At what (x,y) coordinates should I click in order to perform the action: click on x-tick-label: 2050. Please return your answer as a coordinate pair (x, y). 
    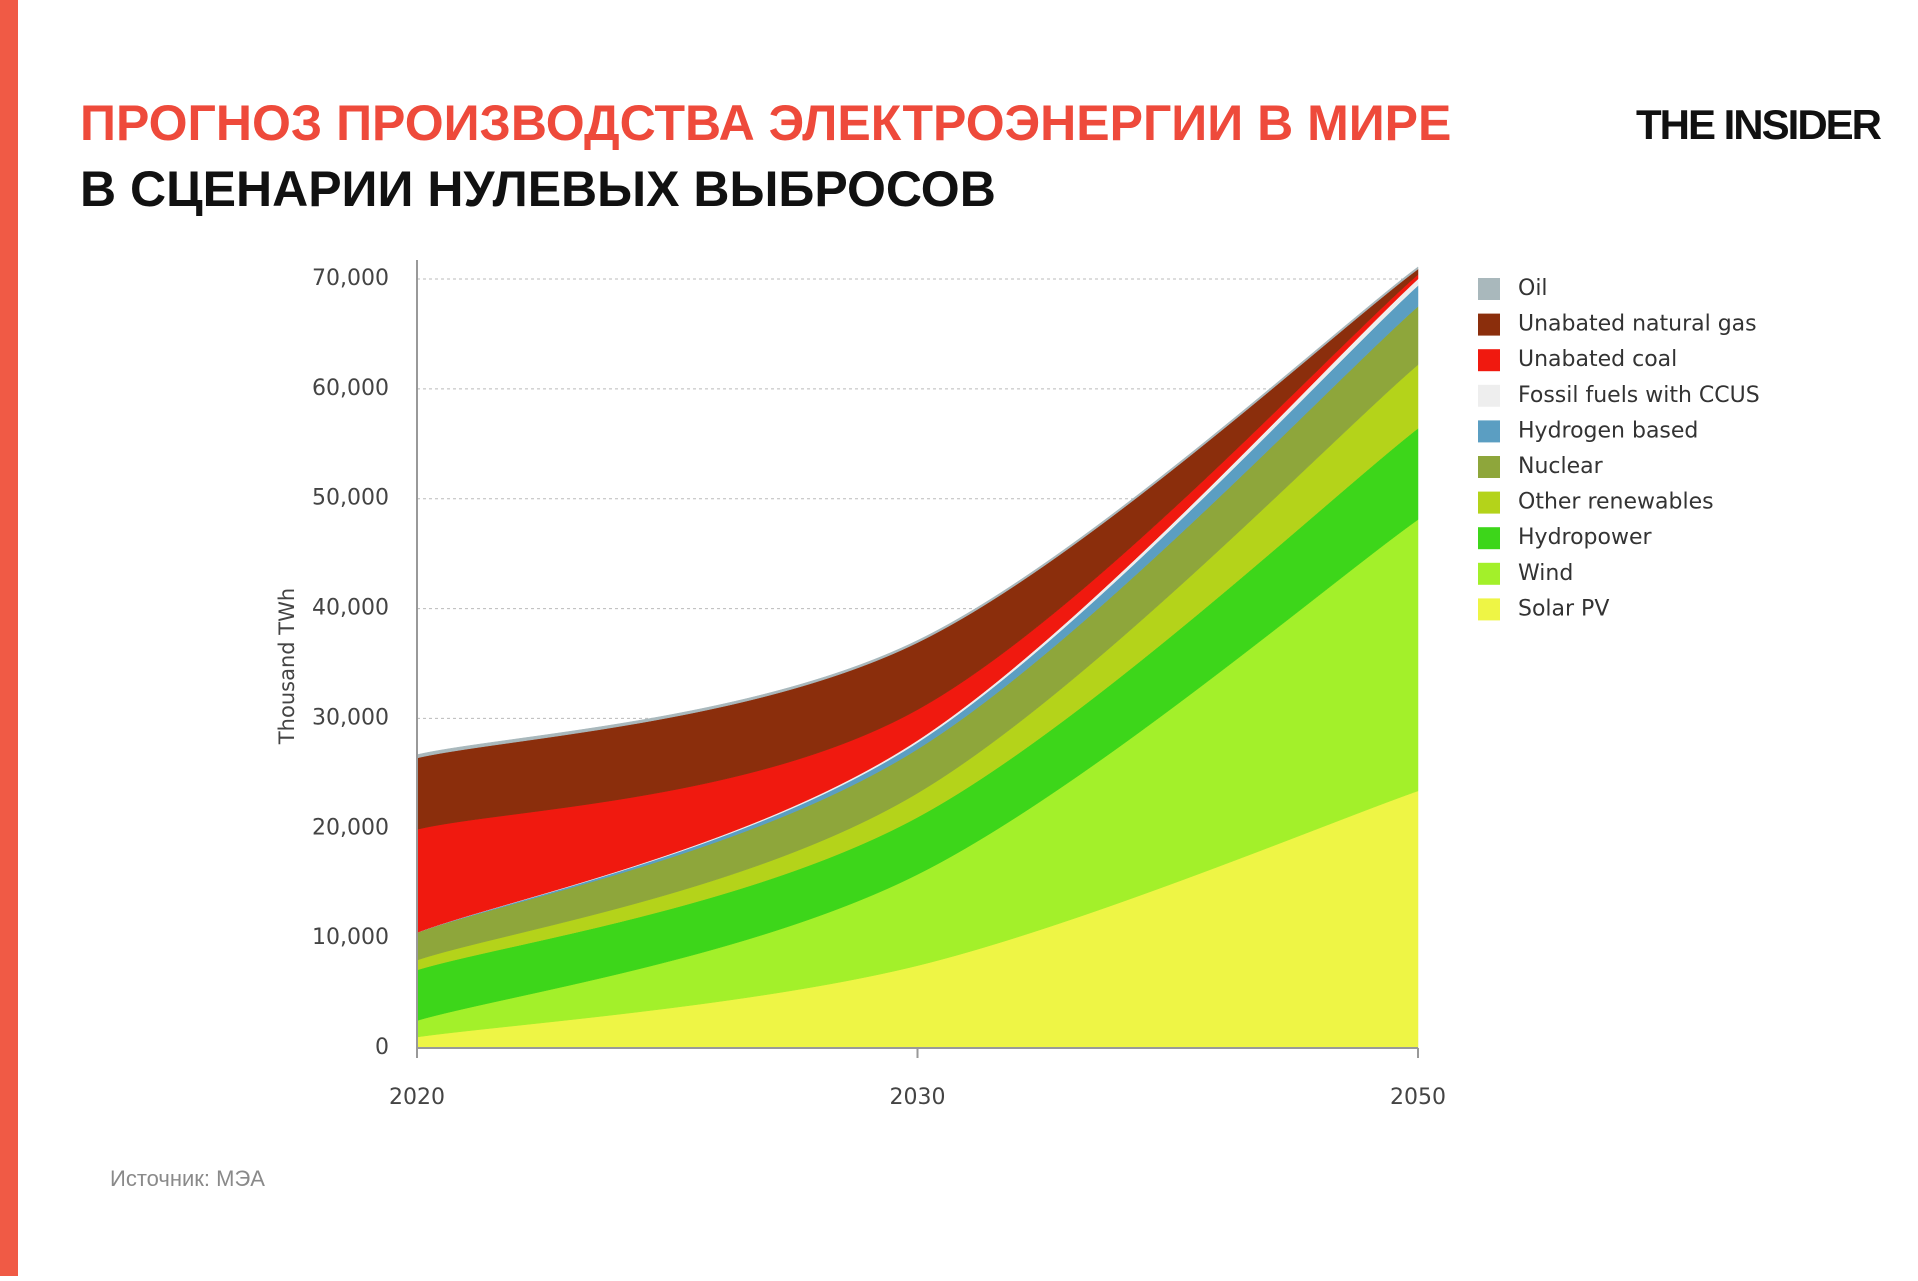
    Looking at the image, I should click on (1418, 1097).